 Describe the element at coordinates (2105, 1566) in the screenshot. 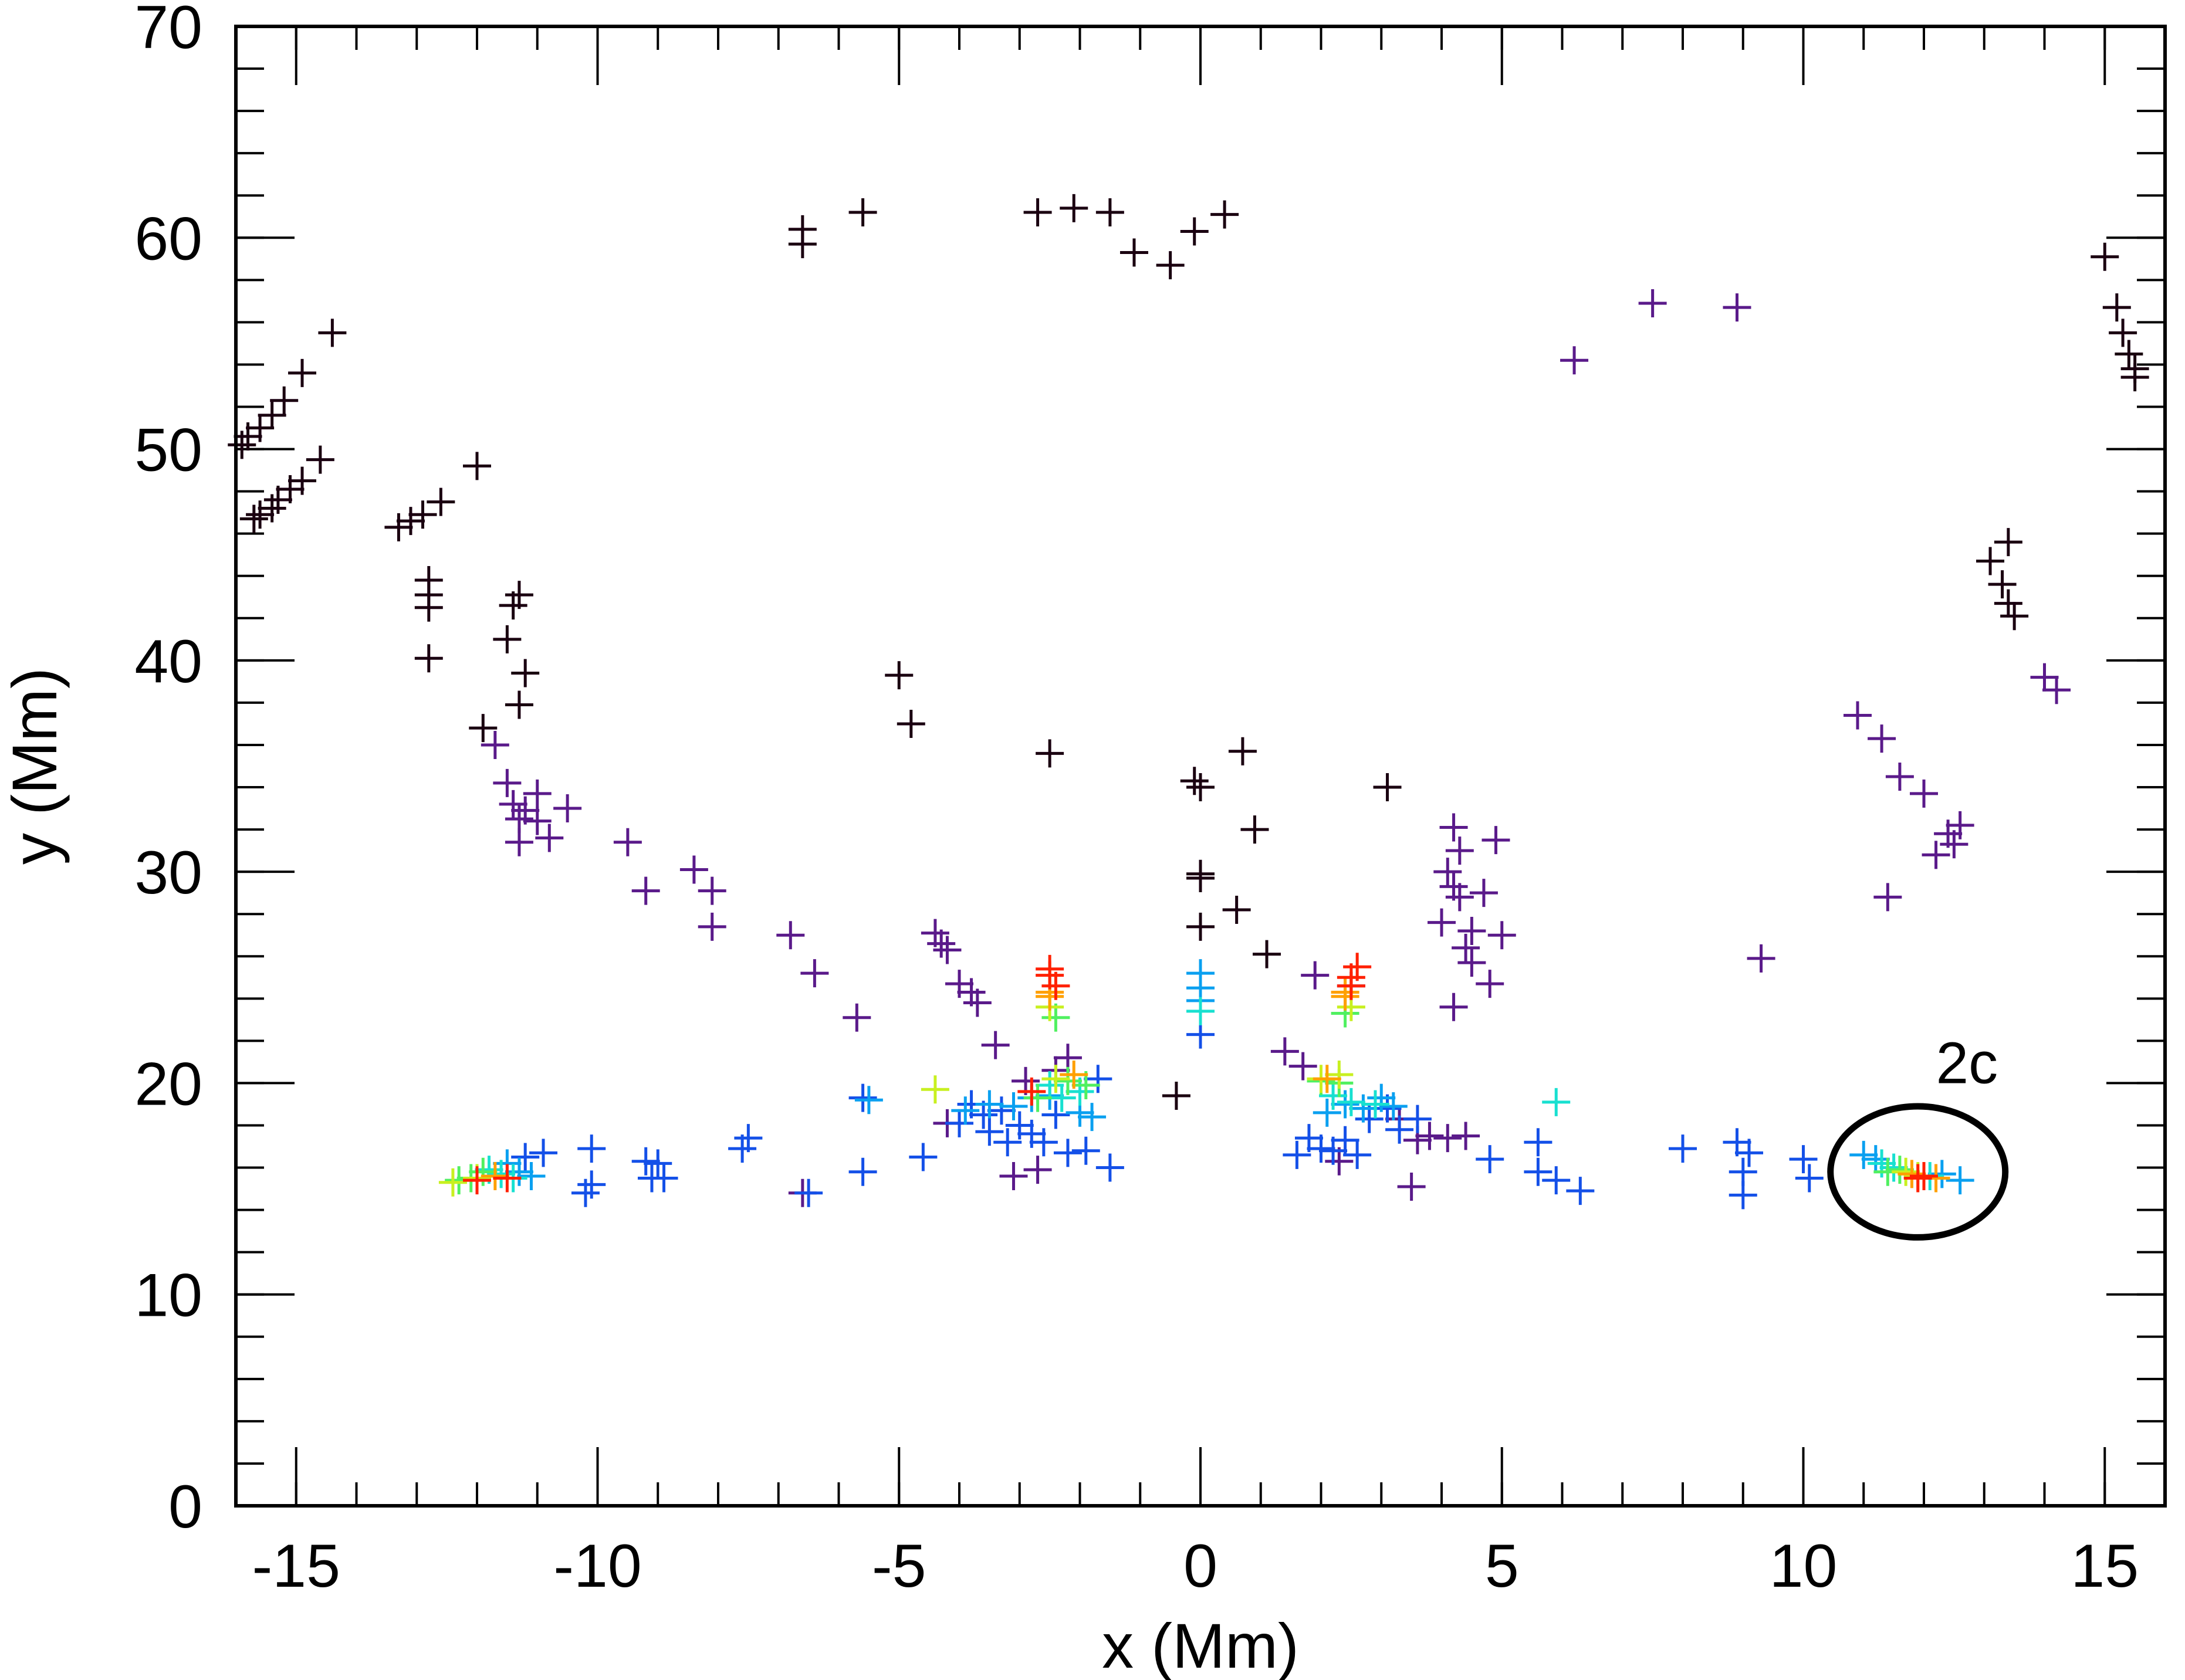

I see `x-tick-label: 15` at that location.